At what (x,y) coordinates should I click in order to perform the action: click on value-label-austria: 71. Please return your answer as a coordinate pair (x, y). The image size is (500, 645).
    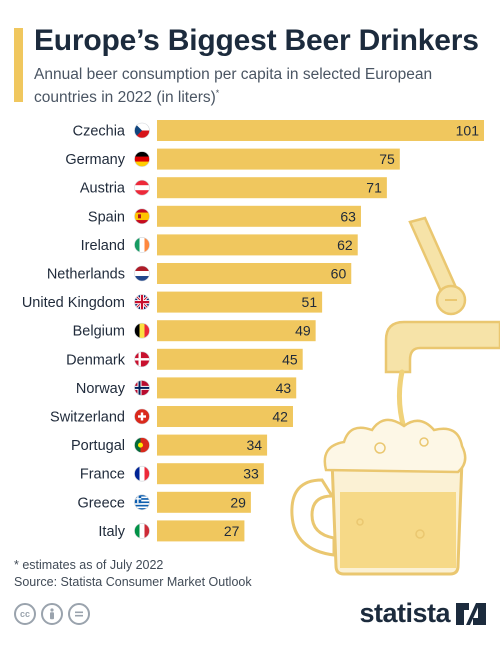
    Looking at the image, I should click on (374, 188).